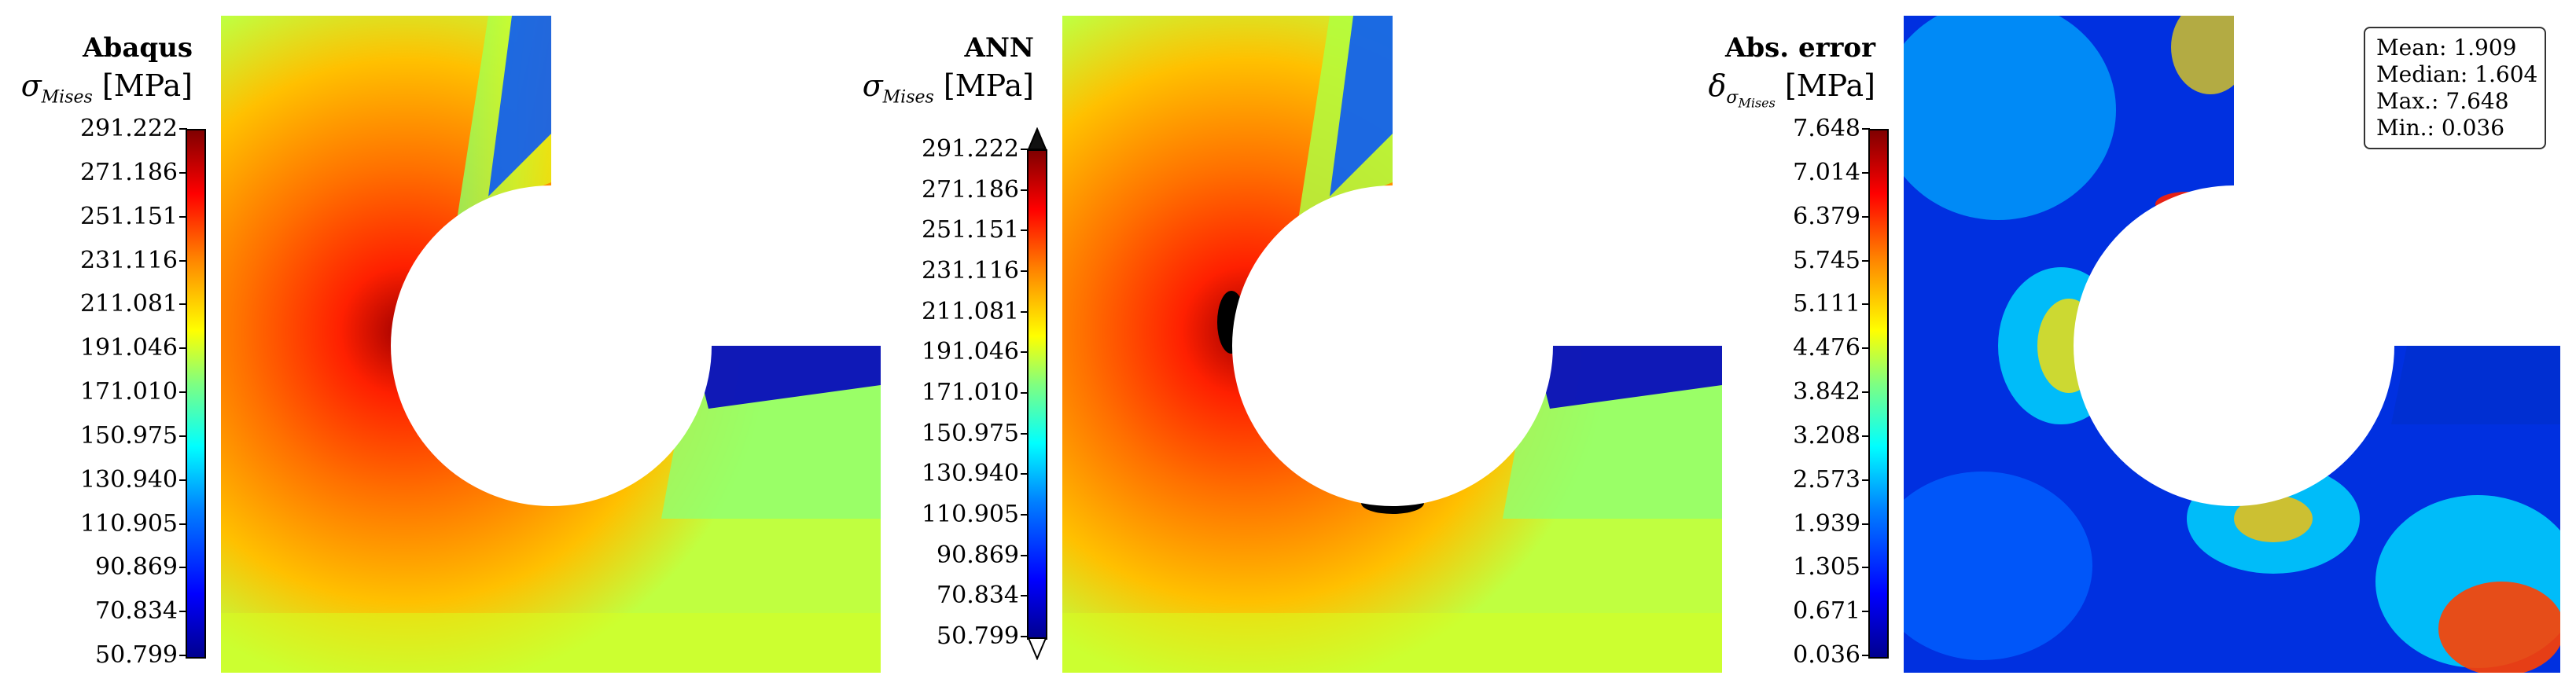  Describe the element at coordinates (1826, 348) in the screenshot. I see `colorbar-tick-label: 4.476` at that location.